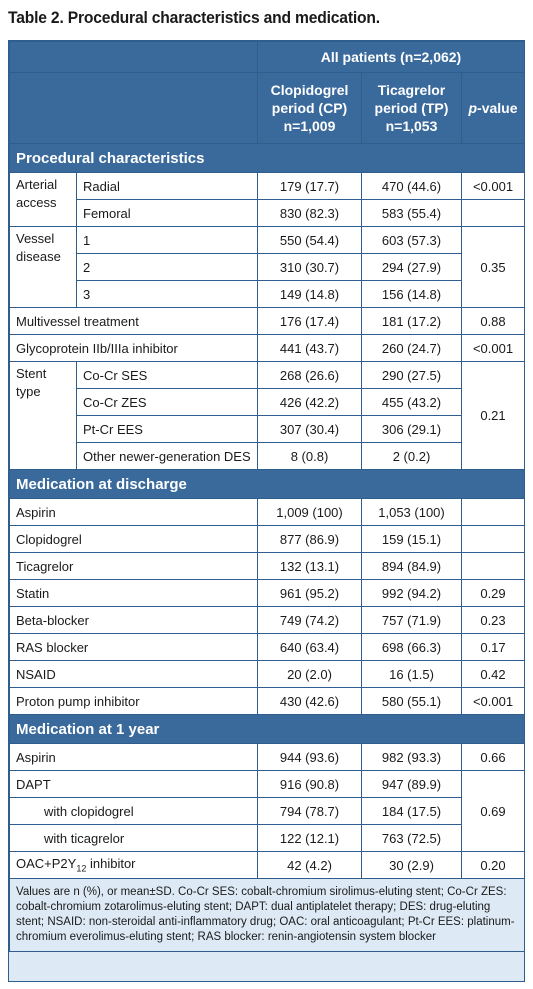 The image size is (533, 989). What do you see at coordinates (267, 647) in the screenshot?
I see `table-row: RAS blocker 640 (63.4) 698 (66.3) 0.17` at bounding box center [267, 647].